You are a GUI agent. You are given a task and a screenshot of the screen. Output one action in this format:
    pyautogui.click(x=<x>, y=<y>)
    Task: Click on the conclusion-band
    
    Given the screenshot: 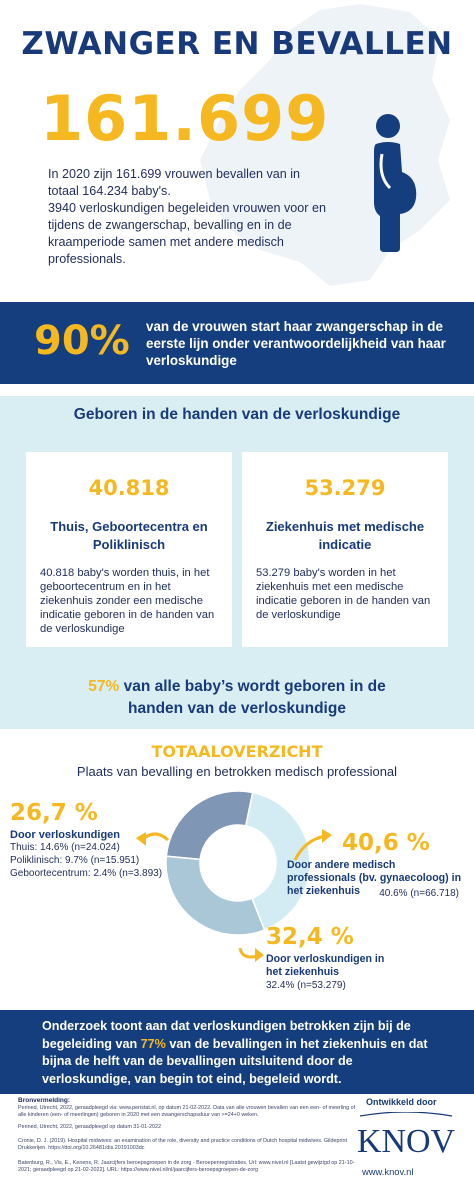 What is the action you would take?
    pyautogui.click(x=237, y=1052)
    